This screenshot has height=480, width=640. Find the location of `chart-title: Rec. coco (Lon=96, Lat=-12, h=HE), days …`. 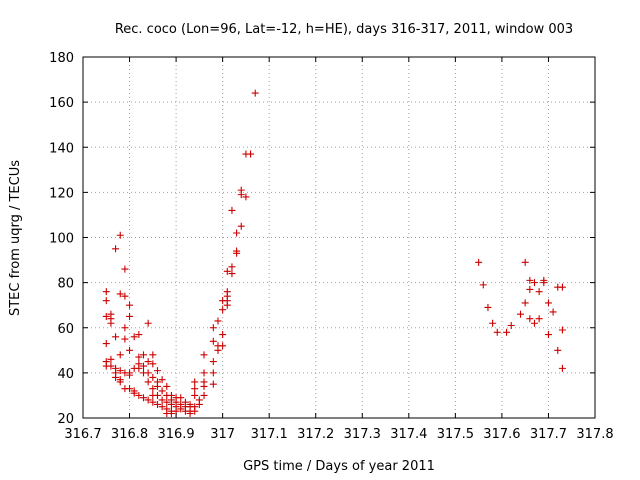

chart-title: Rec. coco (Lon=96, Lat=-12, h=HE), days … is located at coordinates (344, 29).